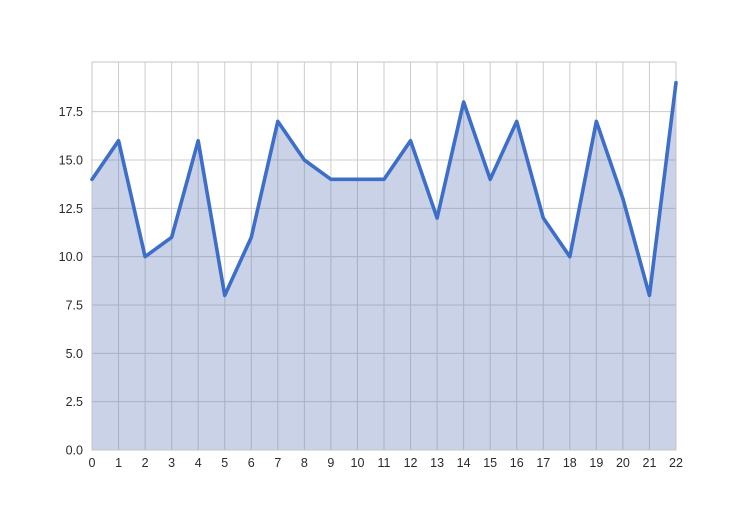 The height and width of the screenshot is (516, 750). What do you see at coordinates (74, 306) in the screenshot?
I see `y-tick-label: 7.5` at bounding box center [74, 306].